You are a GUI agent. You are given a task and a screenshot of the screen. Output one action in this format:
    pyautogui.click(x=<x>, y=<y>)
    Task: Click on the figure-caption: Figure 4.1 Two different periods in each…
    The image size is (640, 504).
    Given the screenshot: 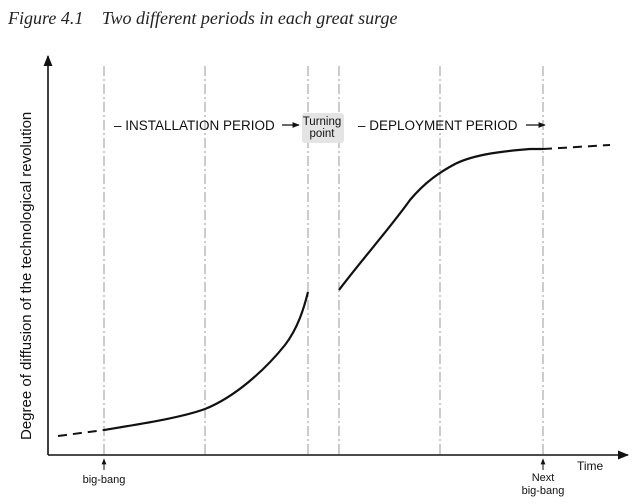 What is the action you would take?
    pyautogui.click(x=202, y=18)
    